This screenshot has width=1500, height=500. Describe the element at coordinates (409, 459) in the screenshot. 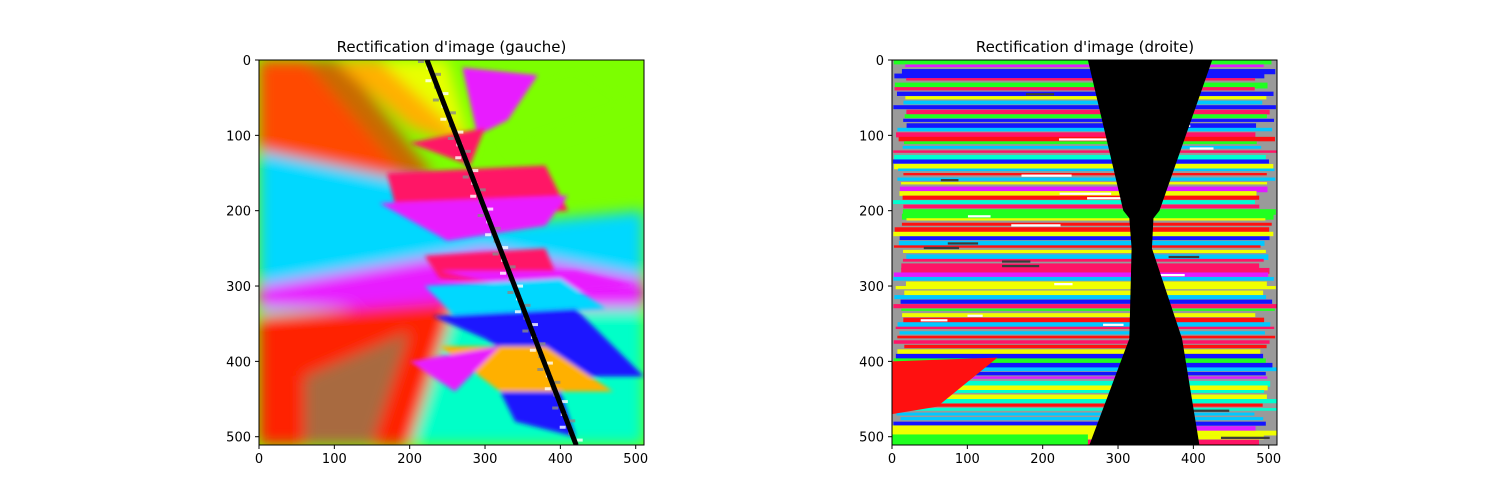

I see `left-xtick-label: 200` at that location.